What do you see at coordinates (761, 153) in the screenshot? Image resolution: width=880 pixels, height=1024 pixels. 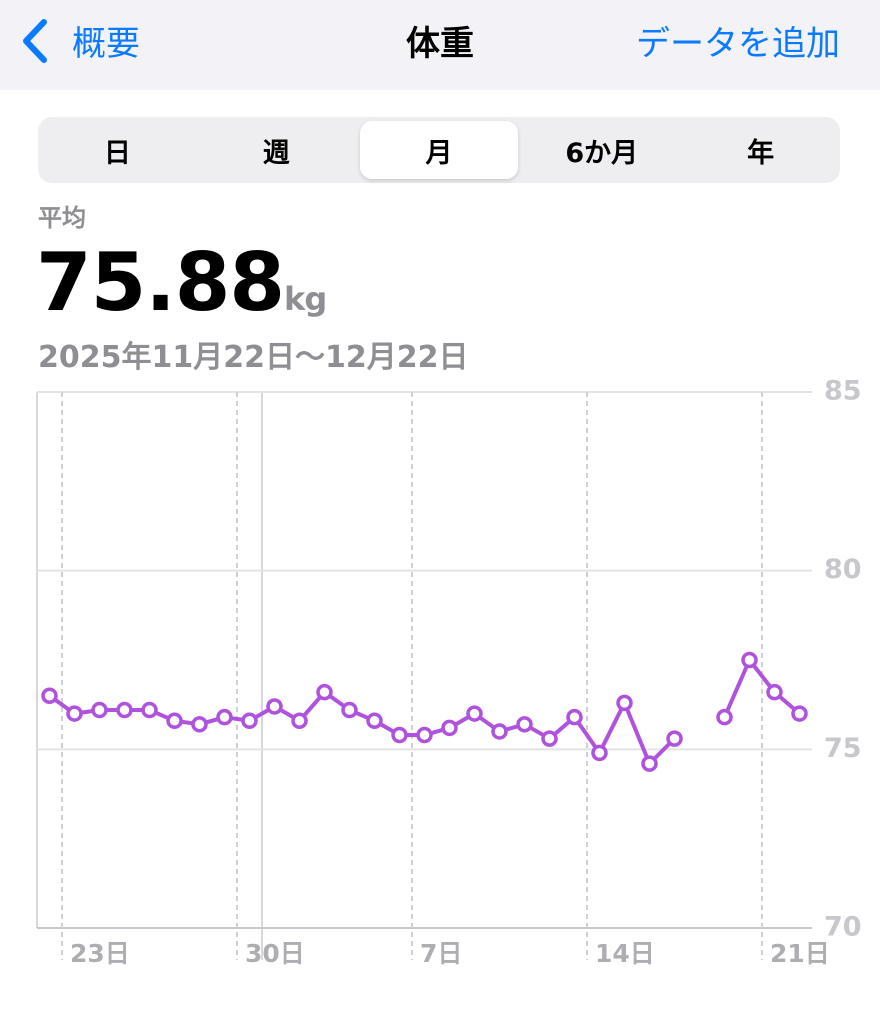 I see `segment: 年` at bounding box center [761, 153].